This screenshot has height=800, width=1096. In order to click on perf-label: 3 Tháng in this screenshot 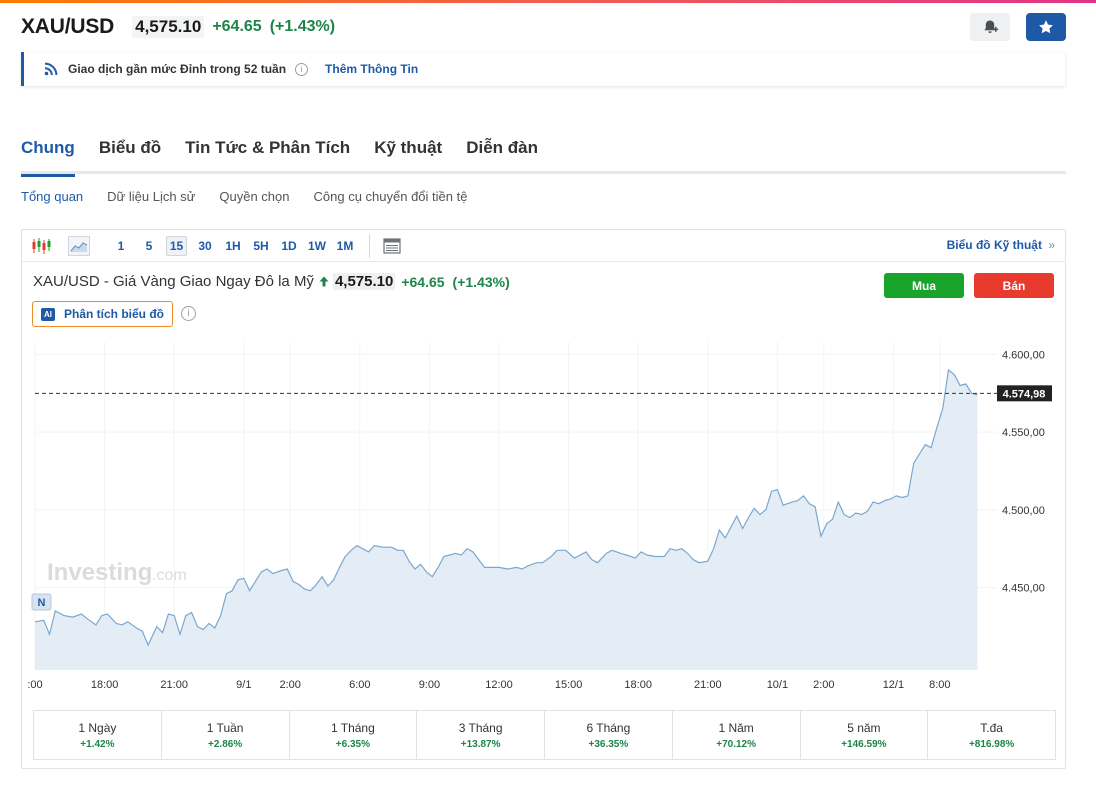, I will do `click(480, 727)`.